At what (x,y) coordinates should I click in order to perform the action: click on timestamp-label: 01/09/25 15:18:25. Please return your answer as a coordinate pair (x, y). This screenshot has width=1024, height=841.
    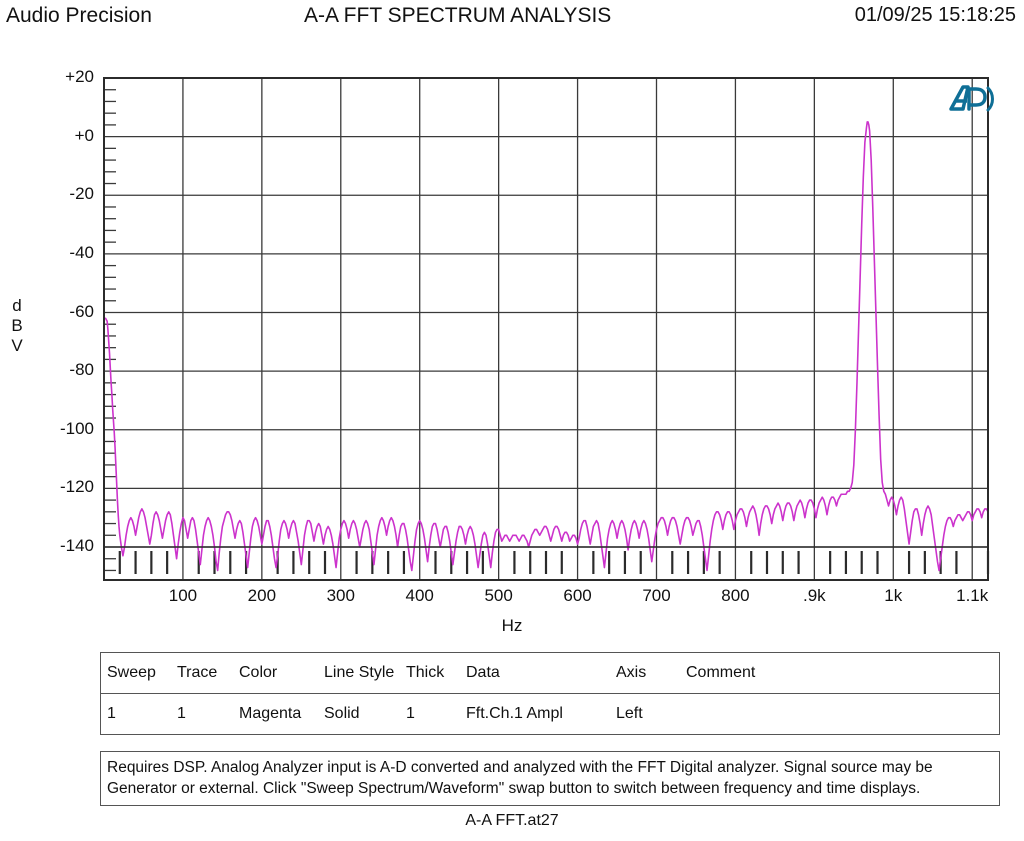
    Looking at the image, I should click on (935, 15).